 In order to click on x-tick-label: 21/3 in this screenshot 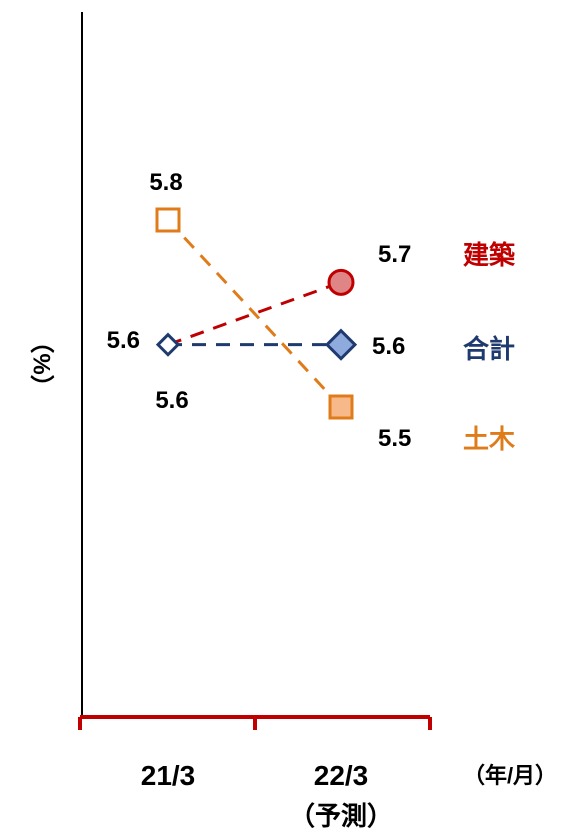, I will do `click(168, 775)`.